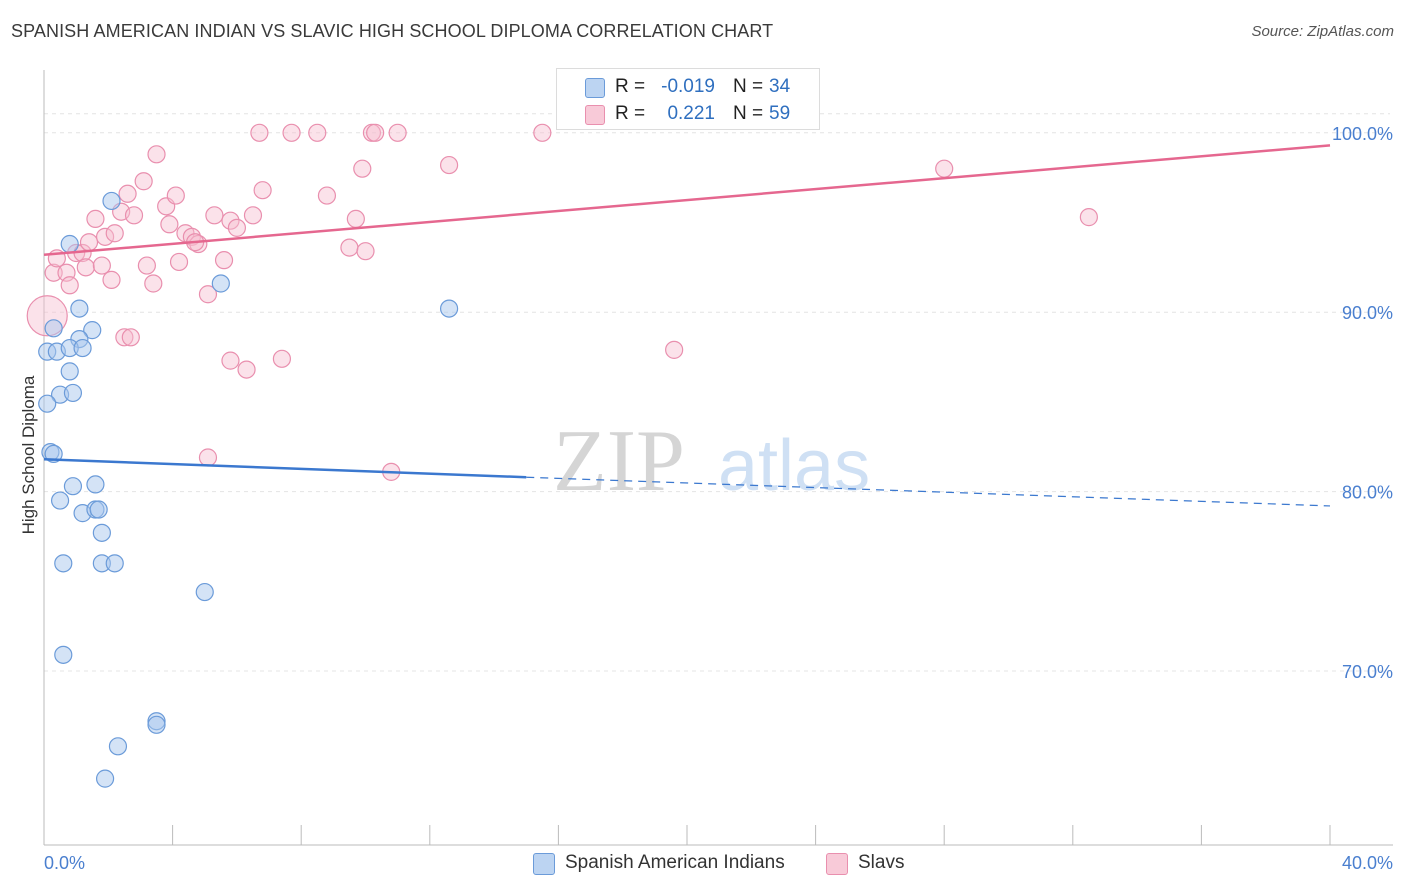 This screenshot has width=1406, height=892. What do you see at coordinates (691, 113) in the screenshot?
I see `legend-r-value: 0.221` at bounding box center [691, 113].